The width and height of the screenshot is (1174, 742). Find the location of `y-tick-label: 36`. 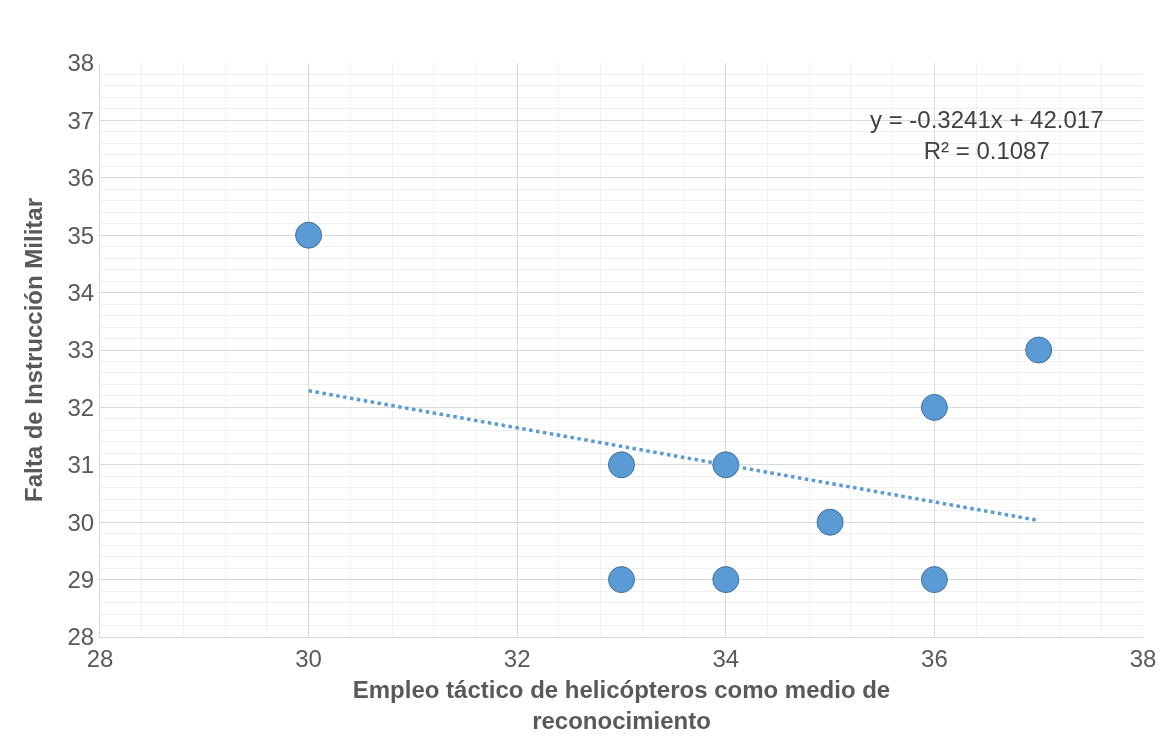

y-tick-label: 36 is located at coordinates (81, 178).